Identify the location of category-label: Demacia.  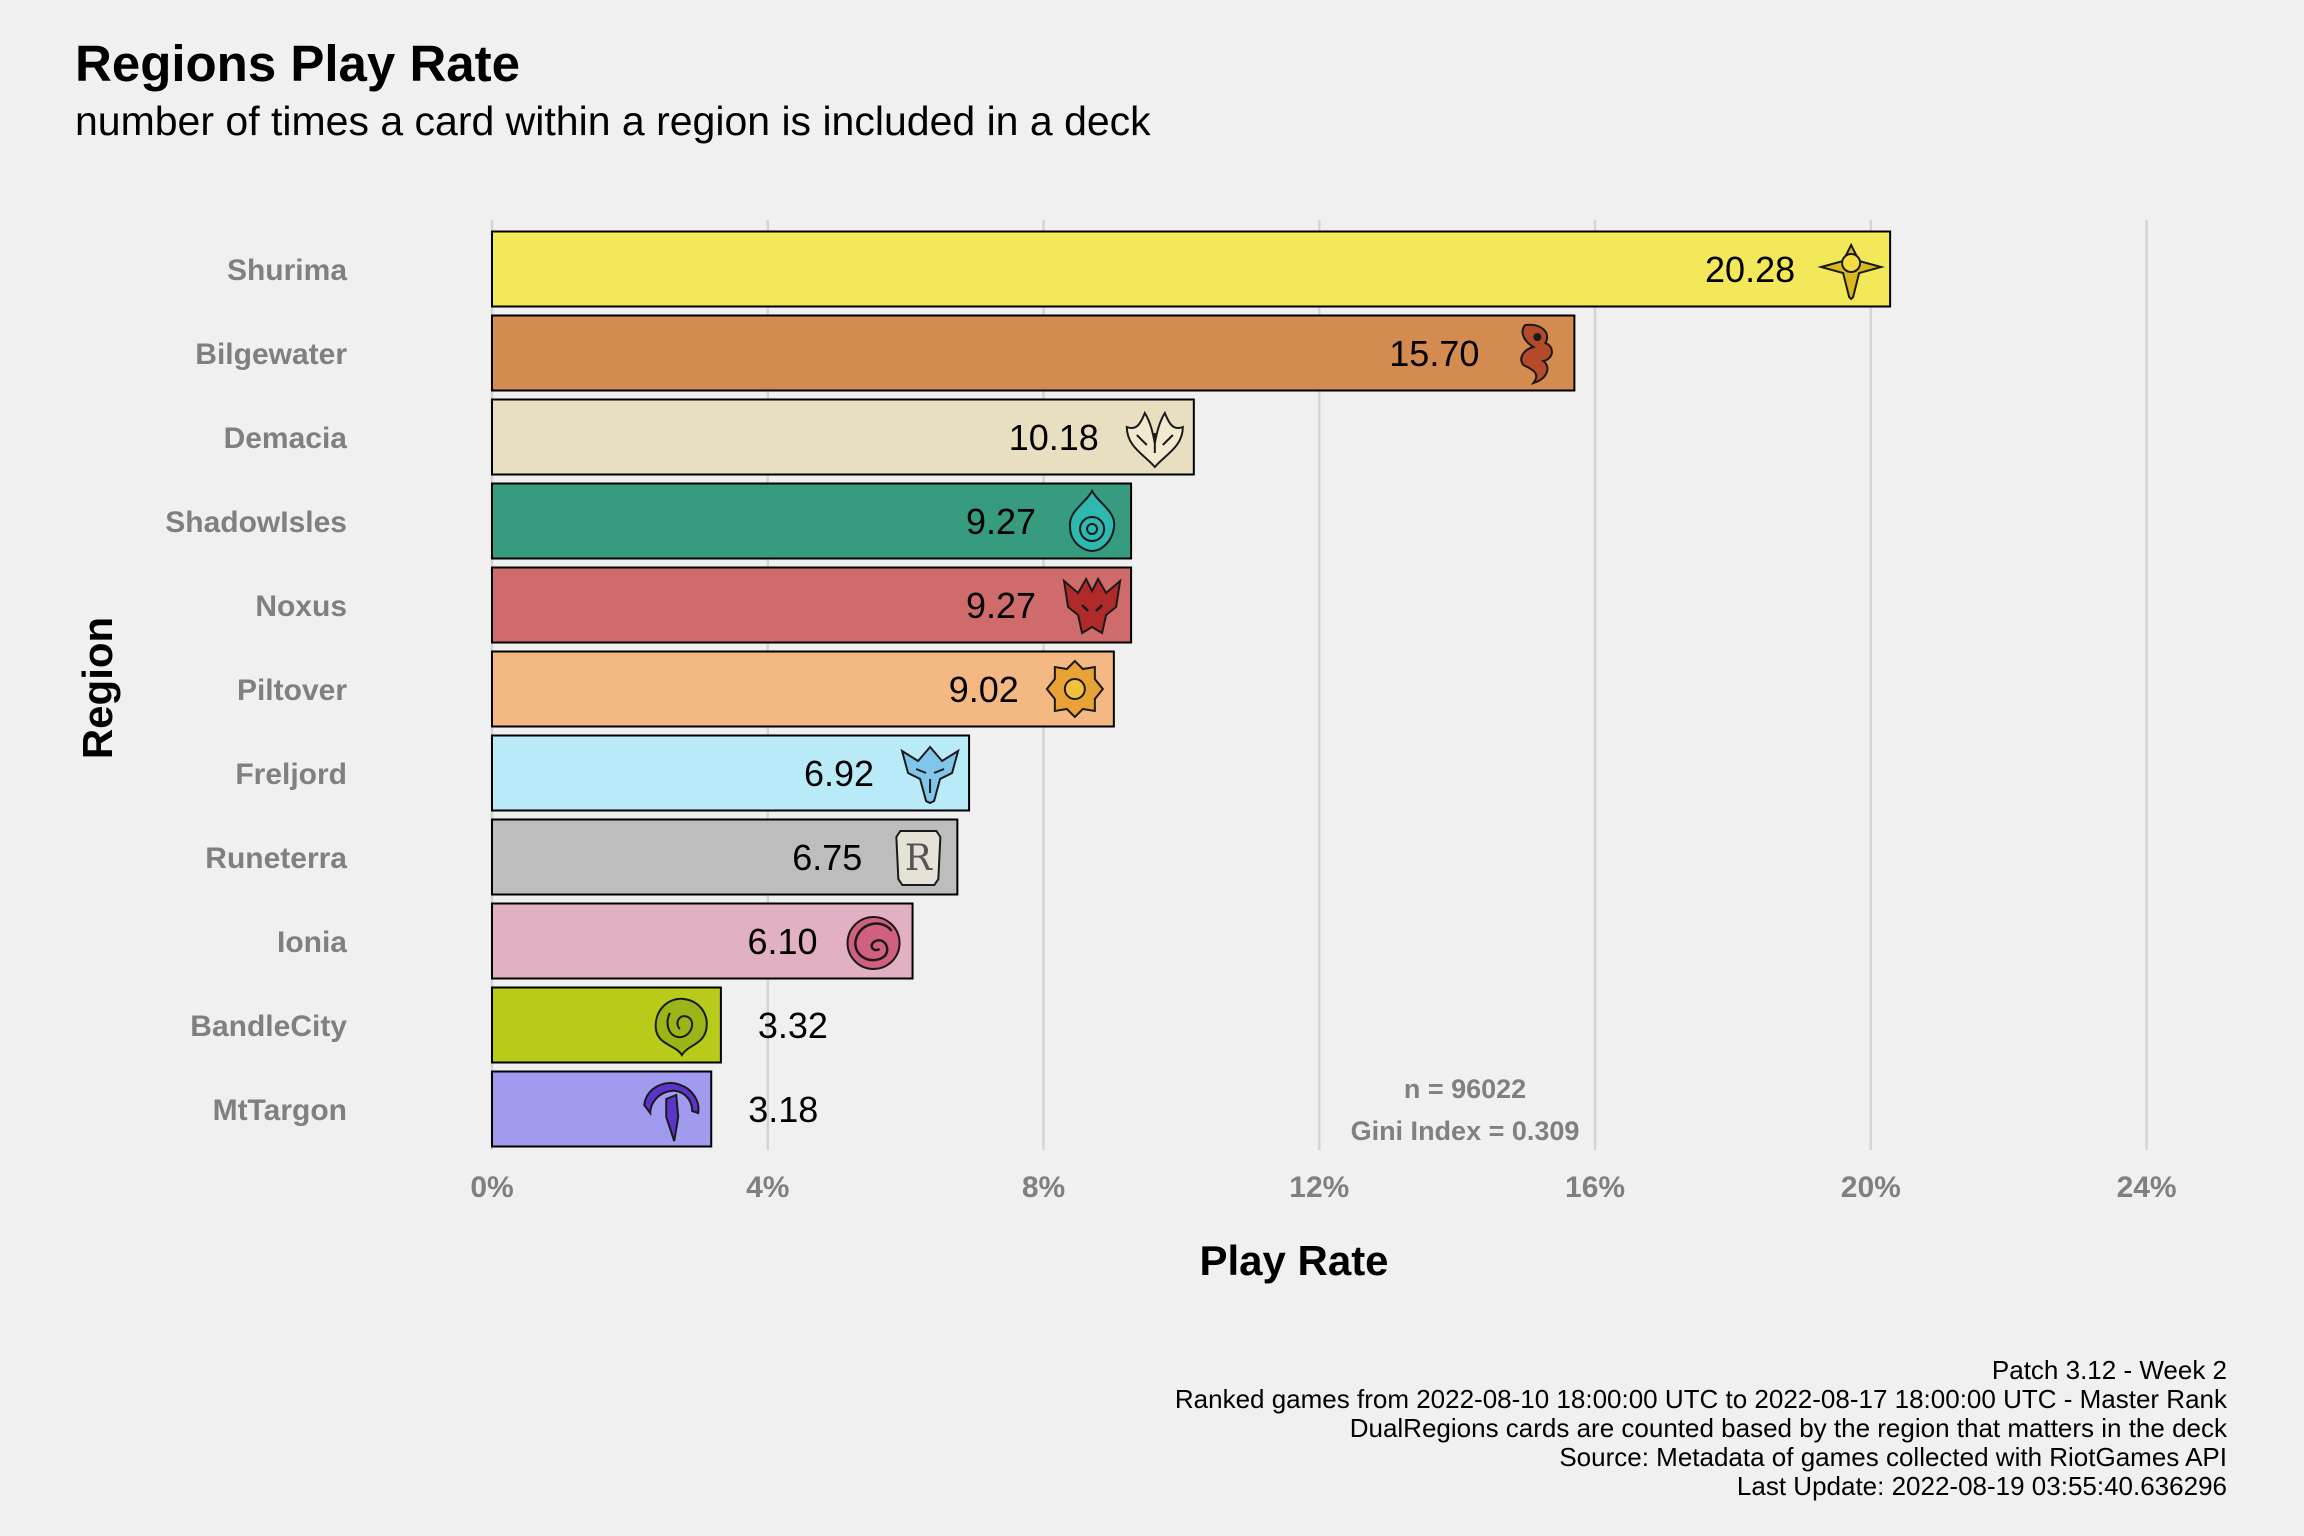
(286, 438).